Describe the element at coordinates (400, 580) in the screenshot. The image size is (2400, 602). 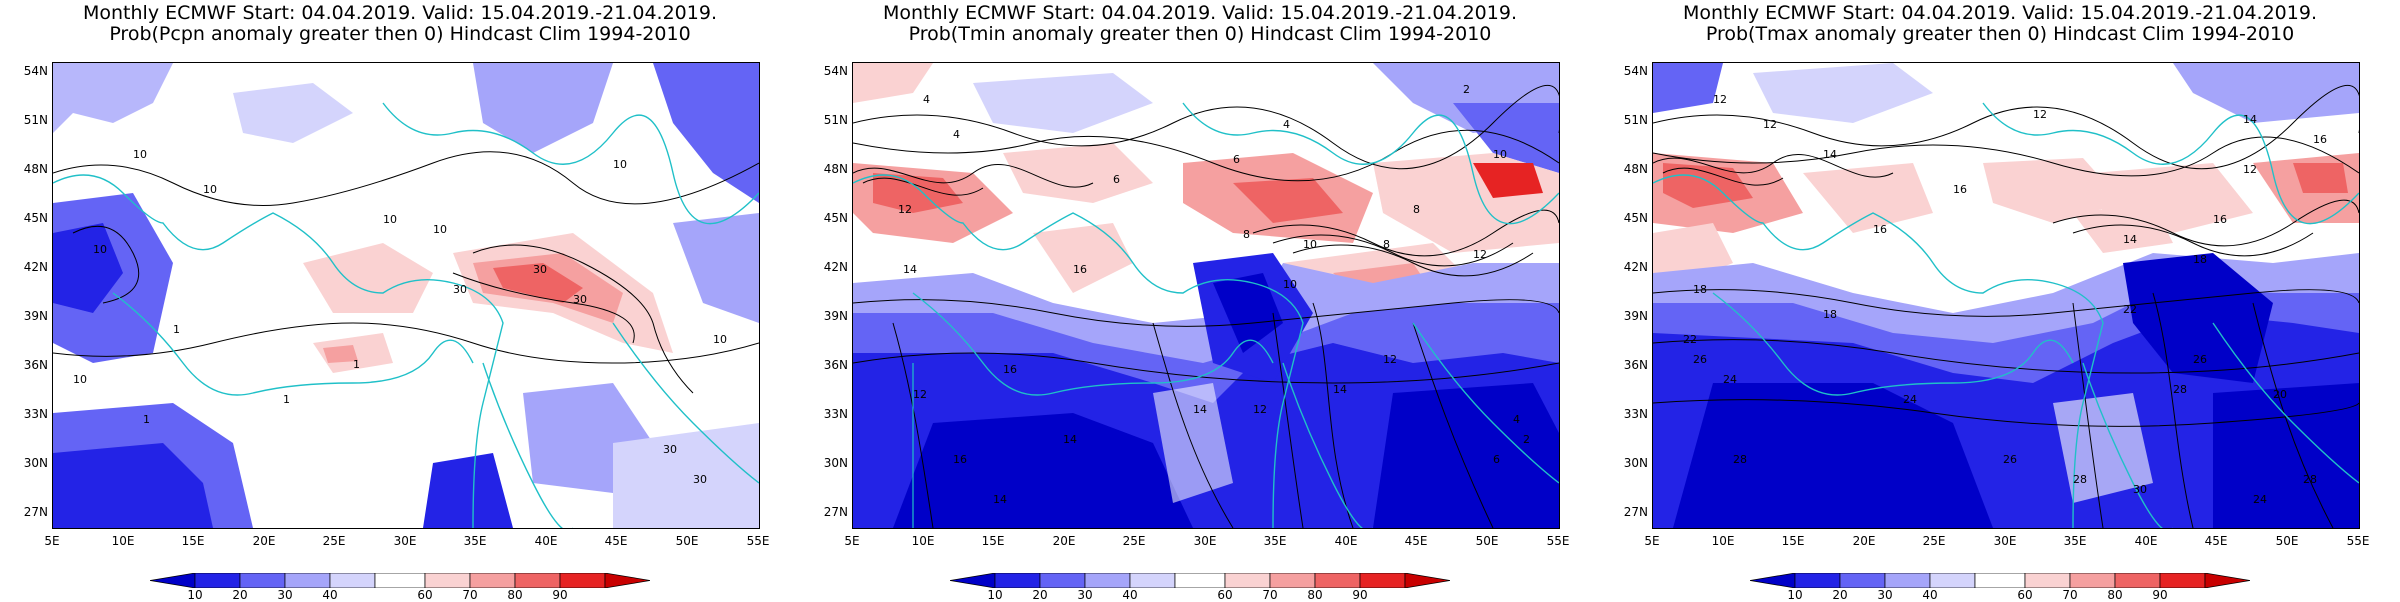
I see `colorbar` at that location.